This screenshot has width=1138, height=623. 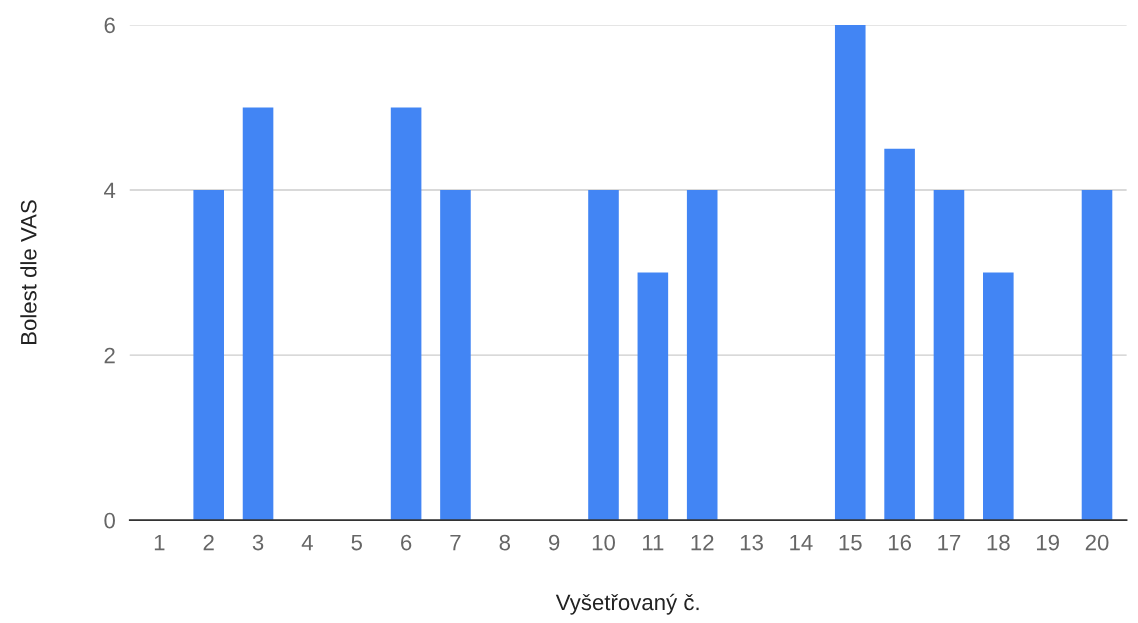 What do you see at coordinates (1097, 542) in the screenshot?
I see `x-tick-label: 20` at bounding box center [1097, 542].